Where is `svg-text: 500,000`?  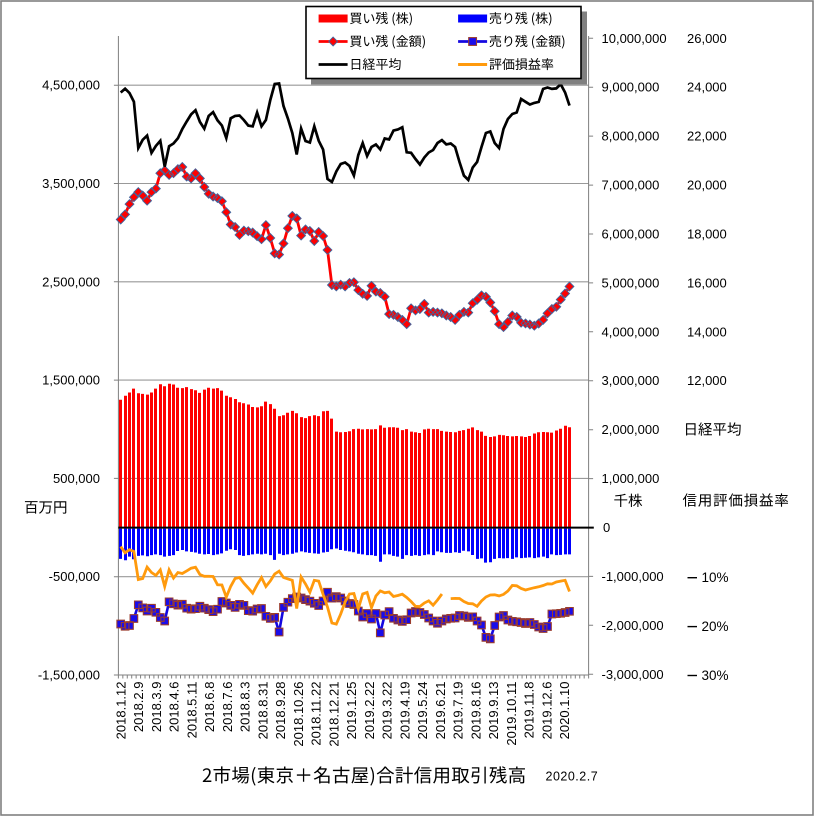 svg-text: 500,000 is located at coordinates (76, 478).